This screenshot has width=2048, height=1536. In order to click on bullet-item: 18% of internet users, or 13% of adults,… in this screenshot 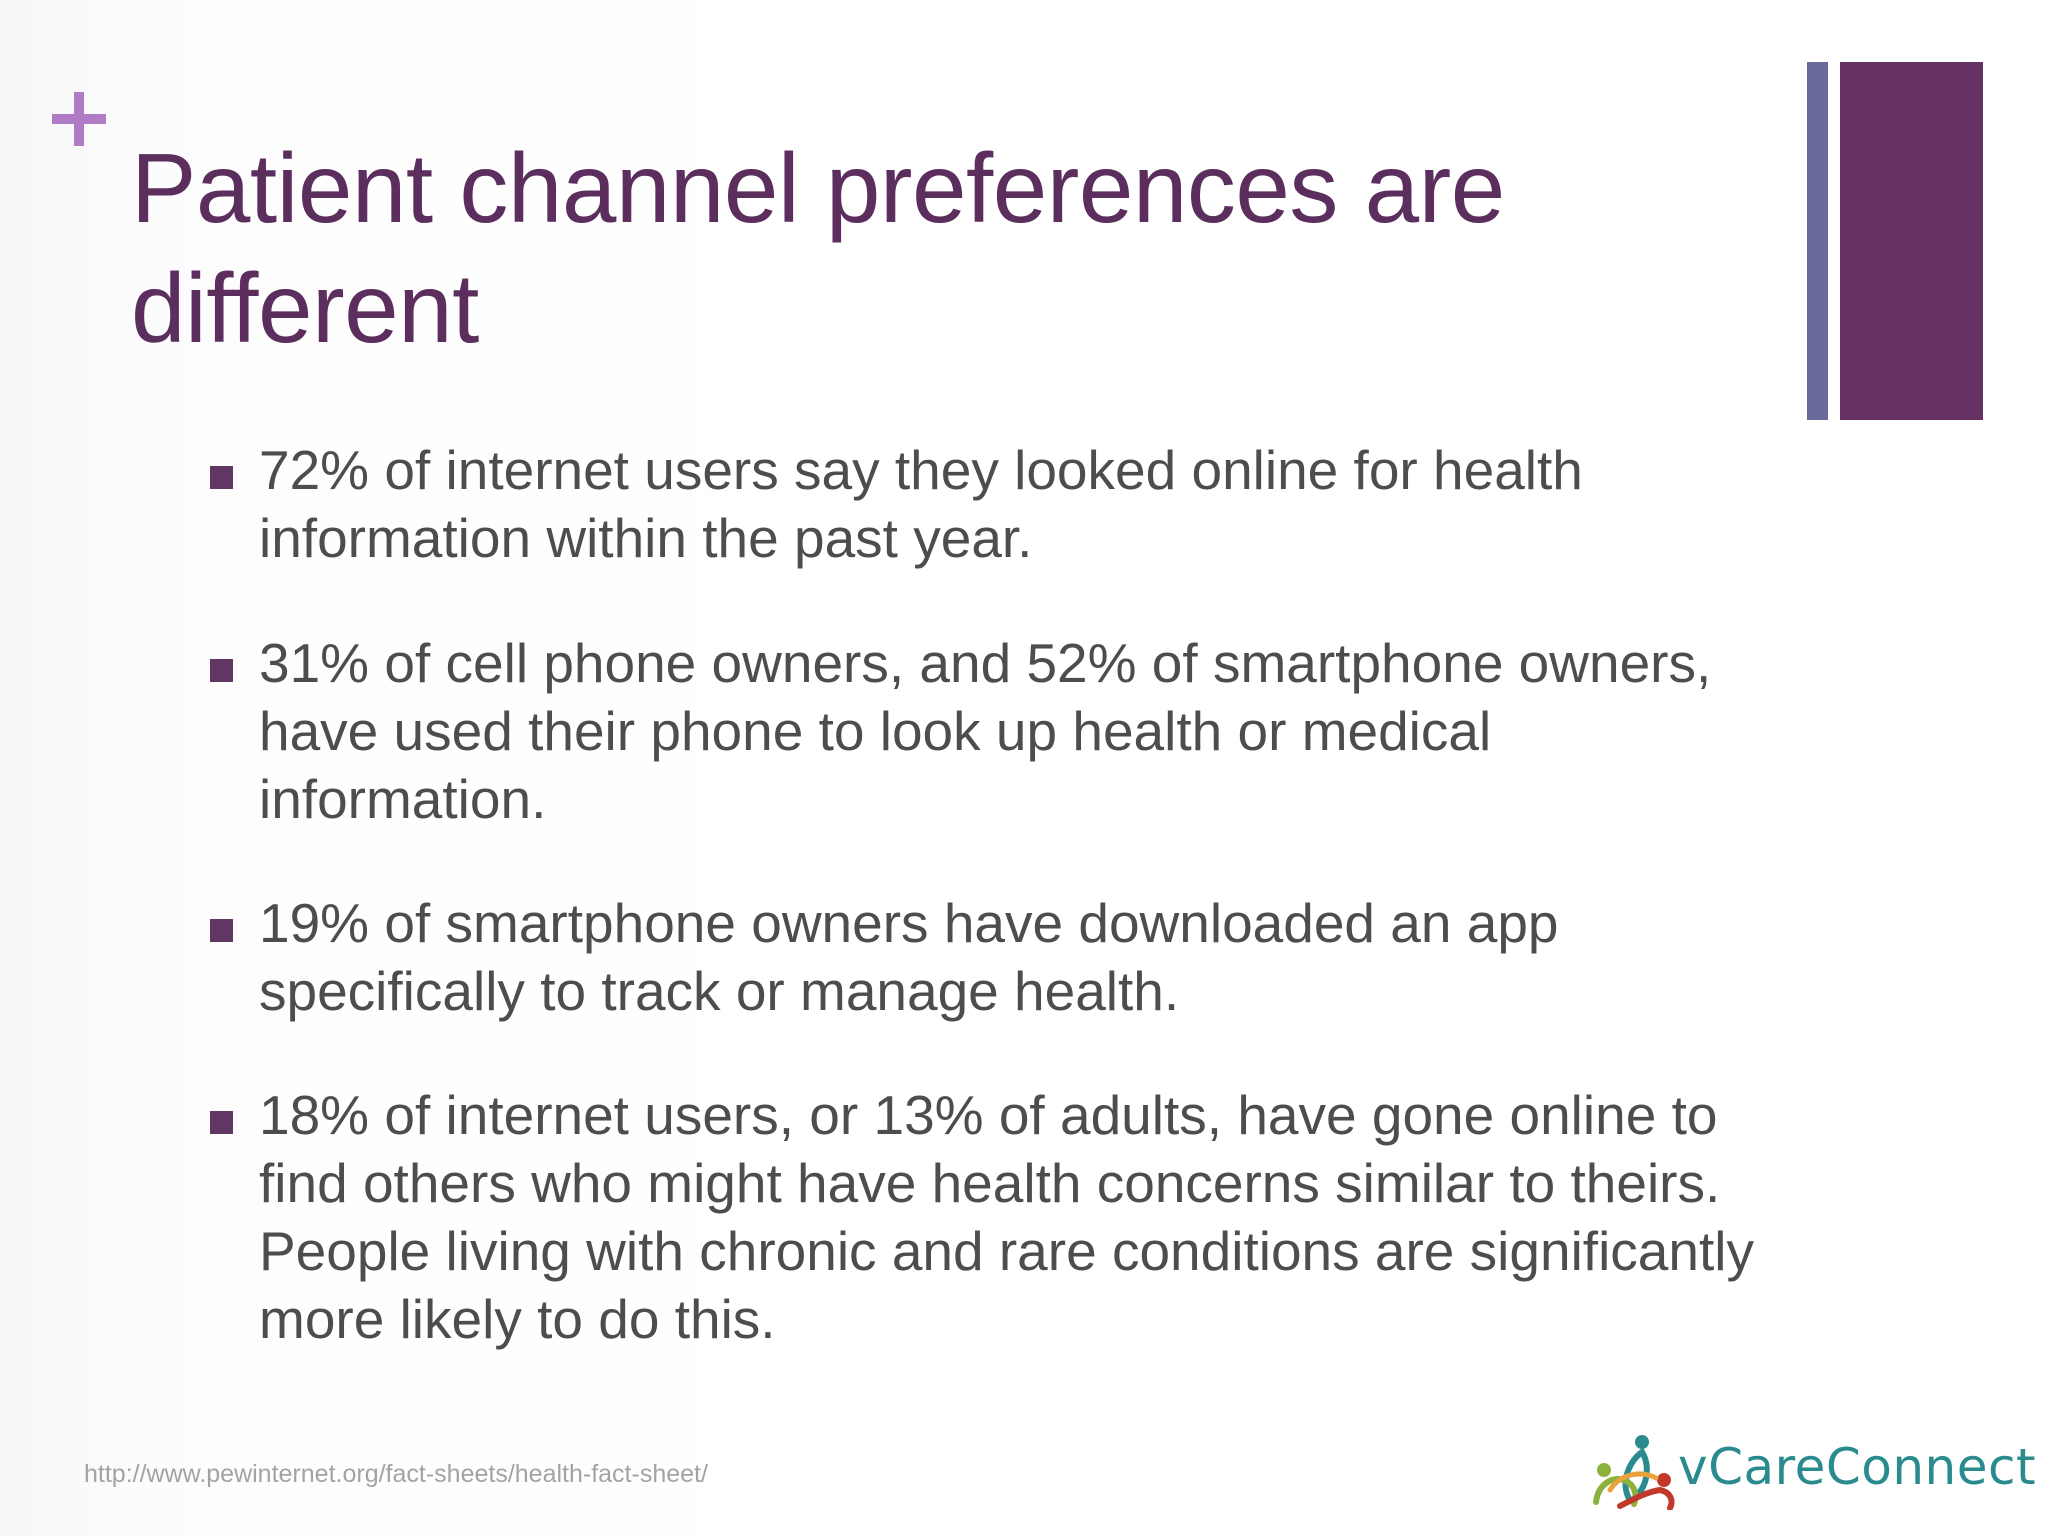, I will do `click(990, 1217)`.